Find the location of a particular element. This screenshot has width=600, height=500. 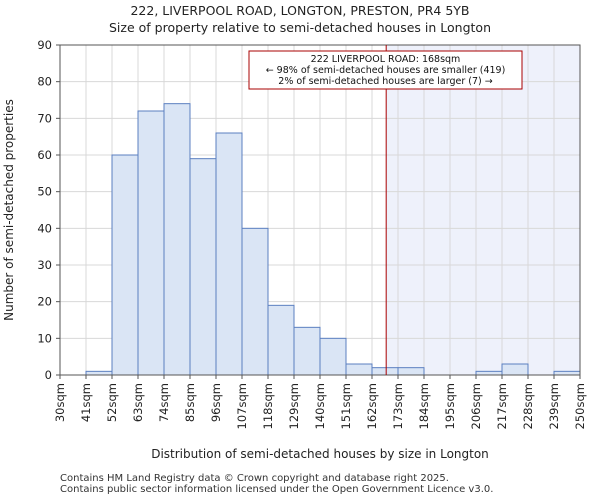

histogram-bar-173sqm is located at coordinates (411, 371).